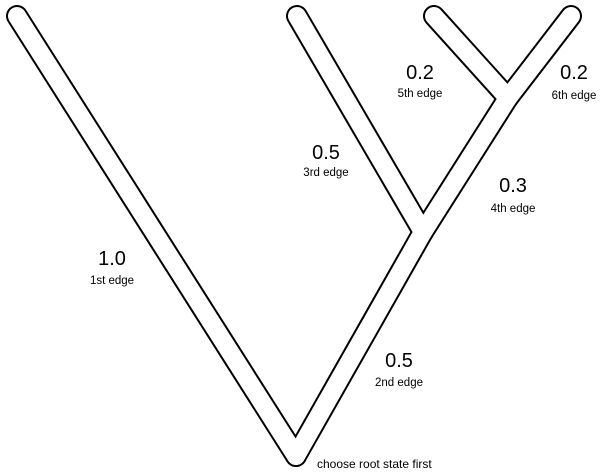 The width and height of the screenshot is (600, 475). Describe the element at coordinates (420, 94) in the screenshot. I see `edge-5-name: 5th edge` at that location.